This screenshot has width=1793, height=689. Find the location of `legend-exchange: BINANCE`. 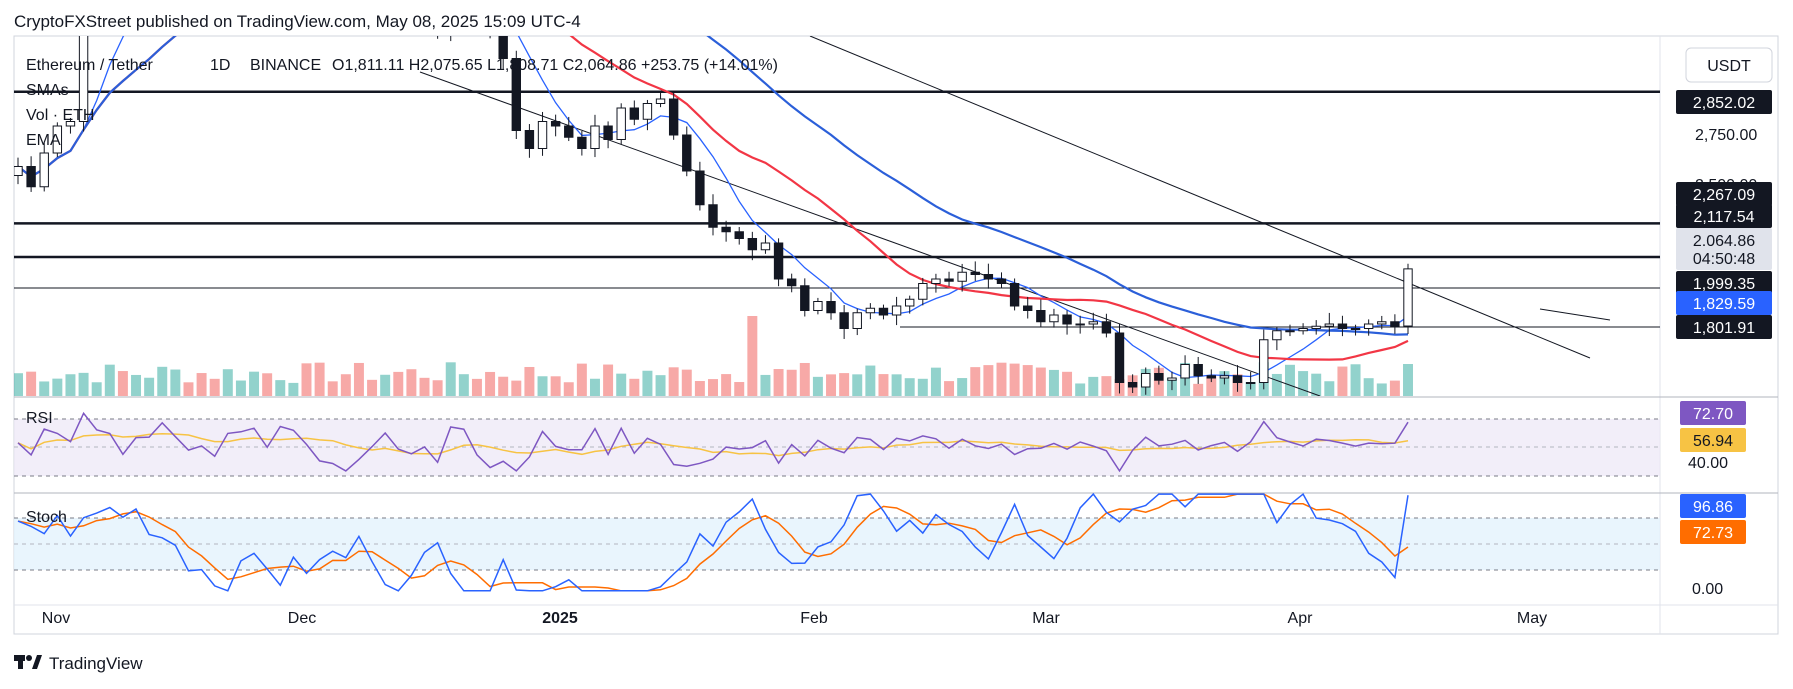

legend-exchange: BINANCE is located at coordinates (285, 65).